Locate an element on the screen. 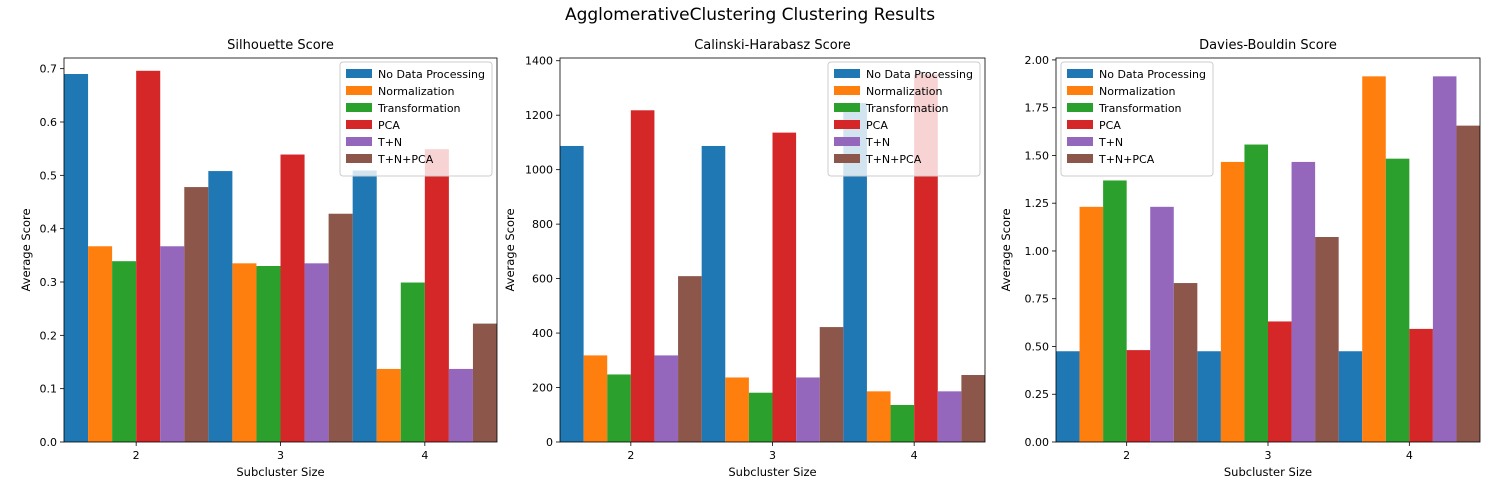 This screenshot has height=495, width=1500. ytick-label-0-0: 0.0 is located at coordinates (49, 442).